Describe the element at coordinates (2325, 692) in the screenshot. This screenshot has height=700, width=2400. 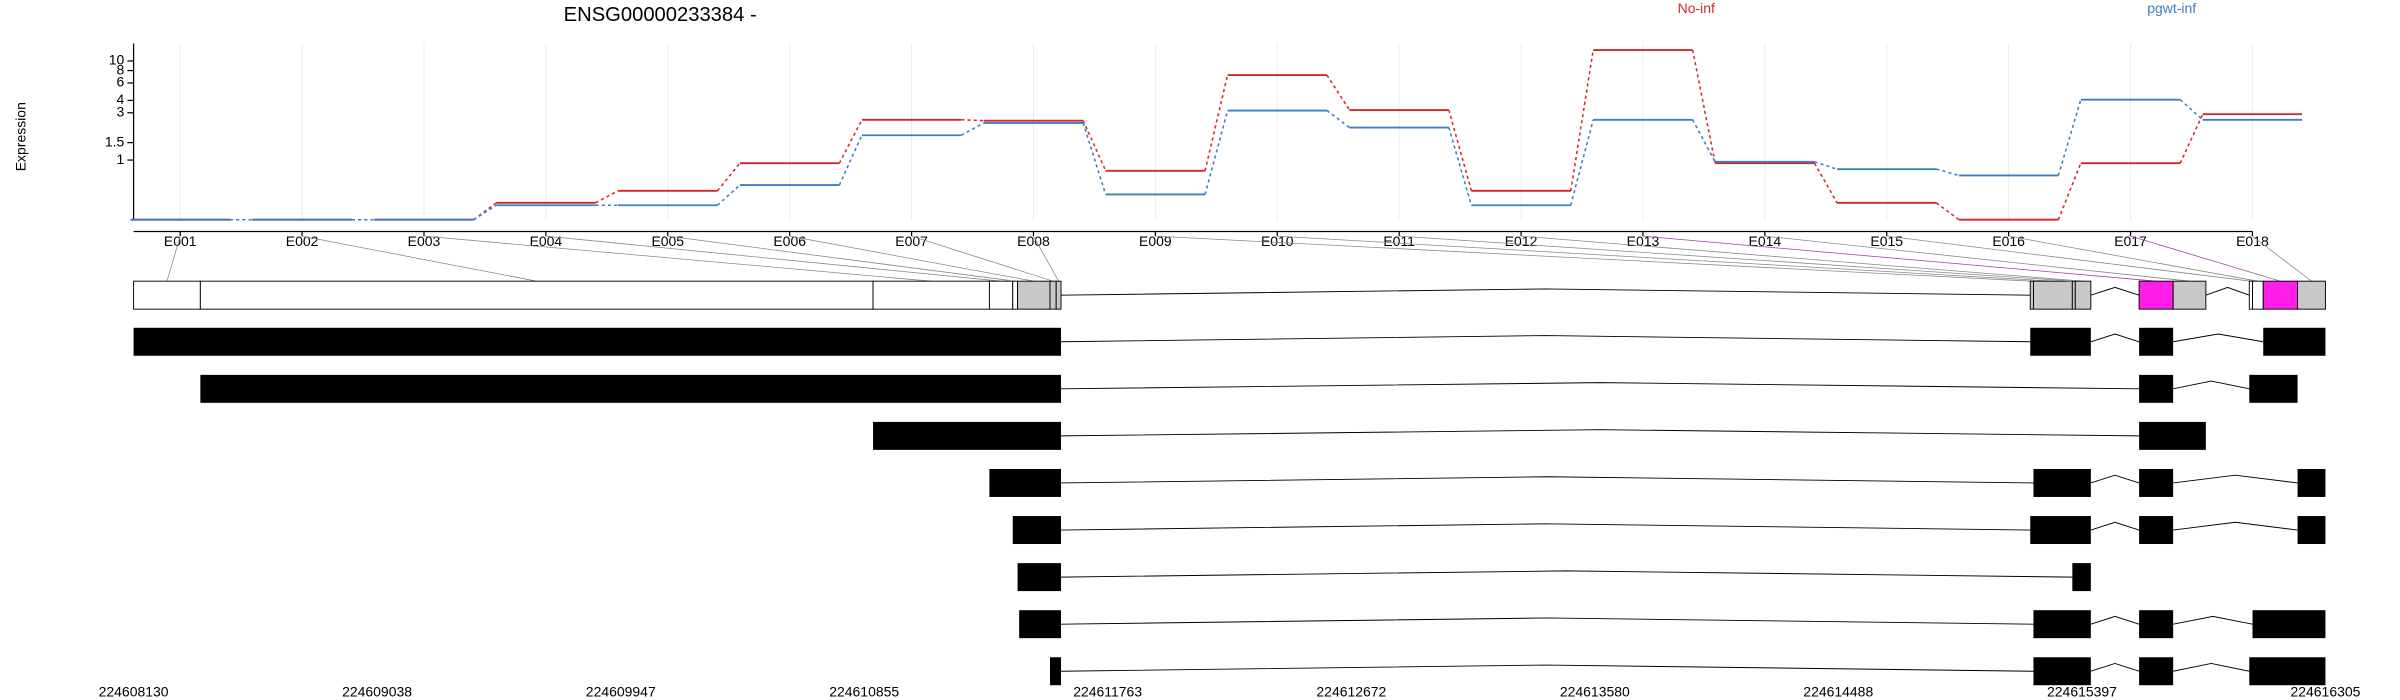
I see `genomic-tick-label: 224616305` at that location.